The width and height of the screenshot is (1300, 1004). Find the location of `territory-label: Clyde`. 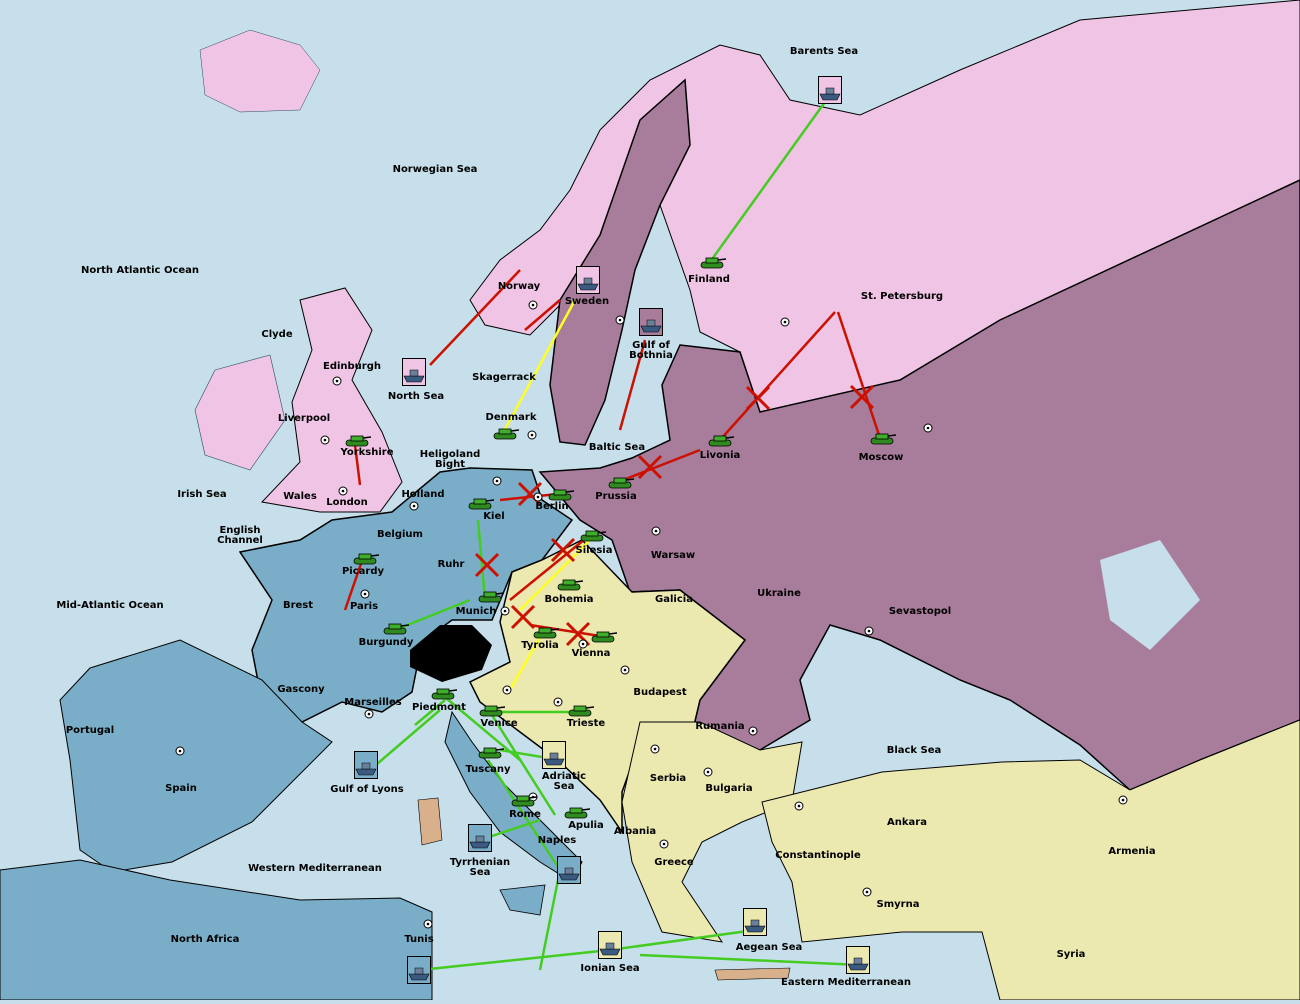

territory-label: Clyde is located at coordinates (277, 334).